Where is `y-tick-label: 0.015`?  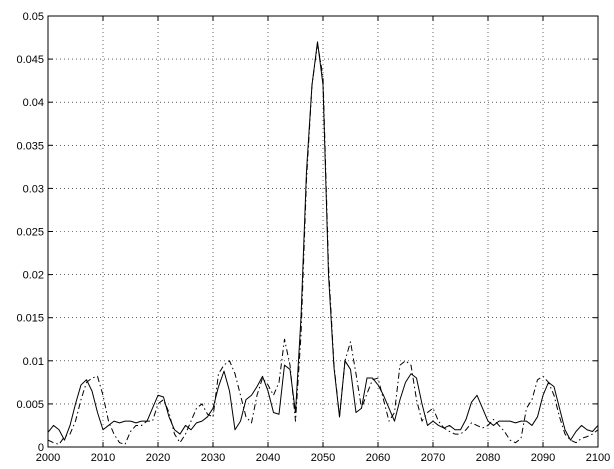 y-tick-label: 0.015 is located at coordinates (30, 319).